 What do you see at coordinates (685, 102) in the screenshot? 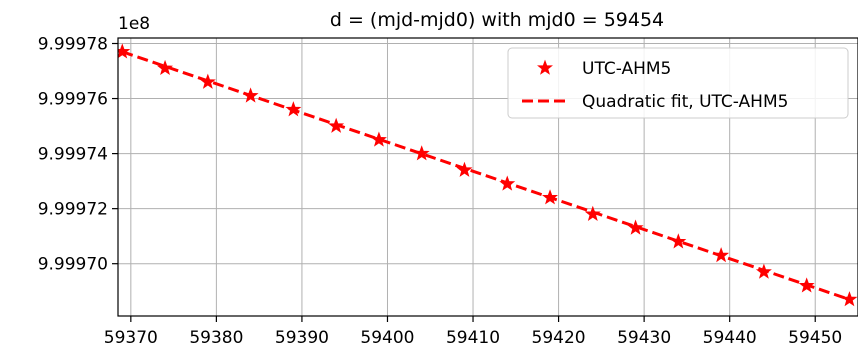
I see `legend-label: Quadratic fit, UTC-AHM5` at bounding box center [685, 102].